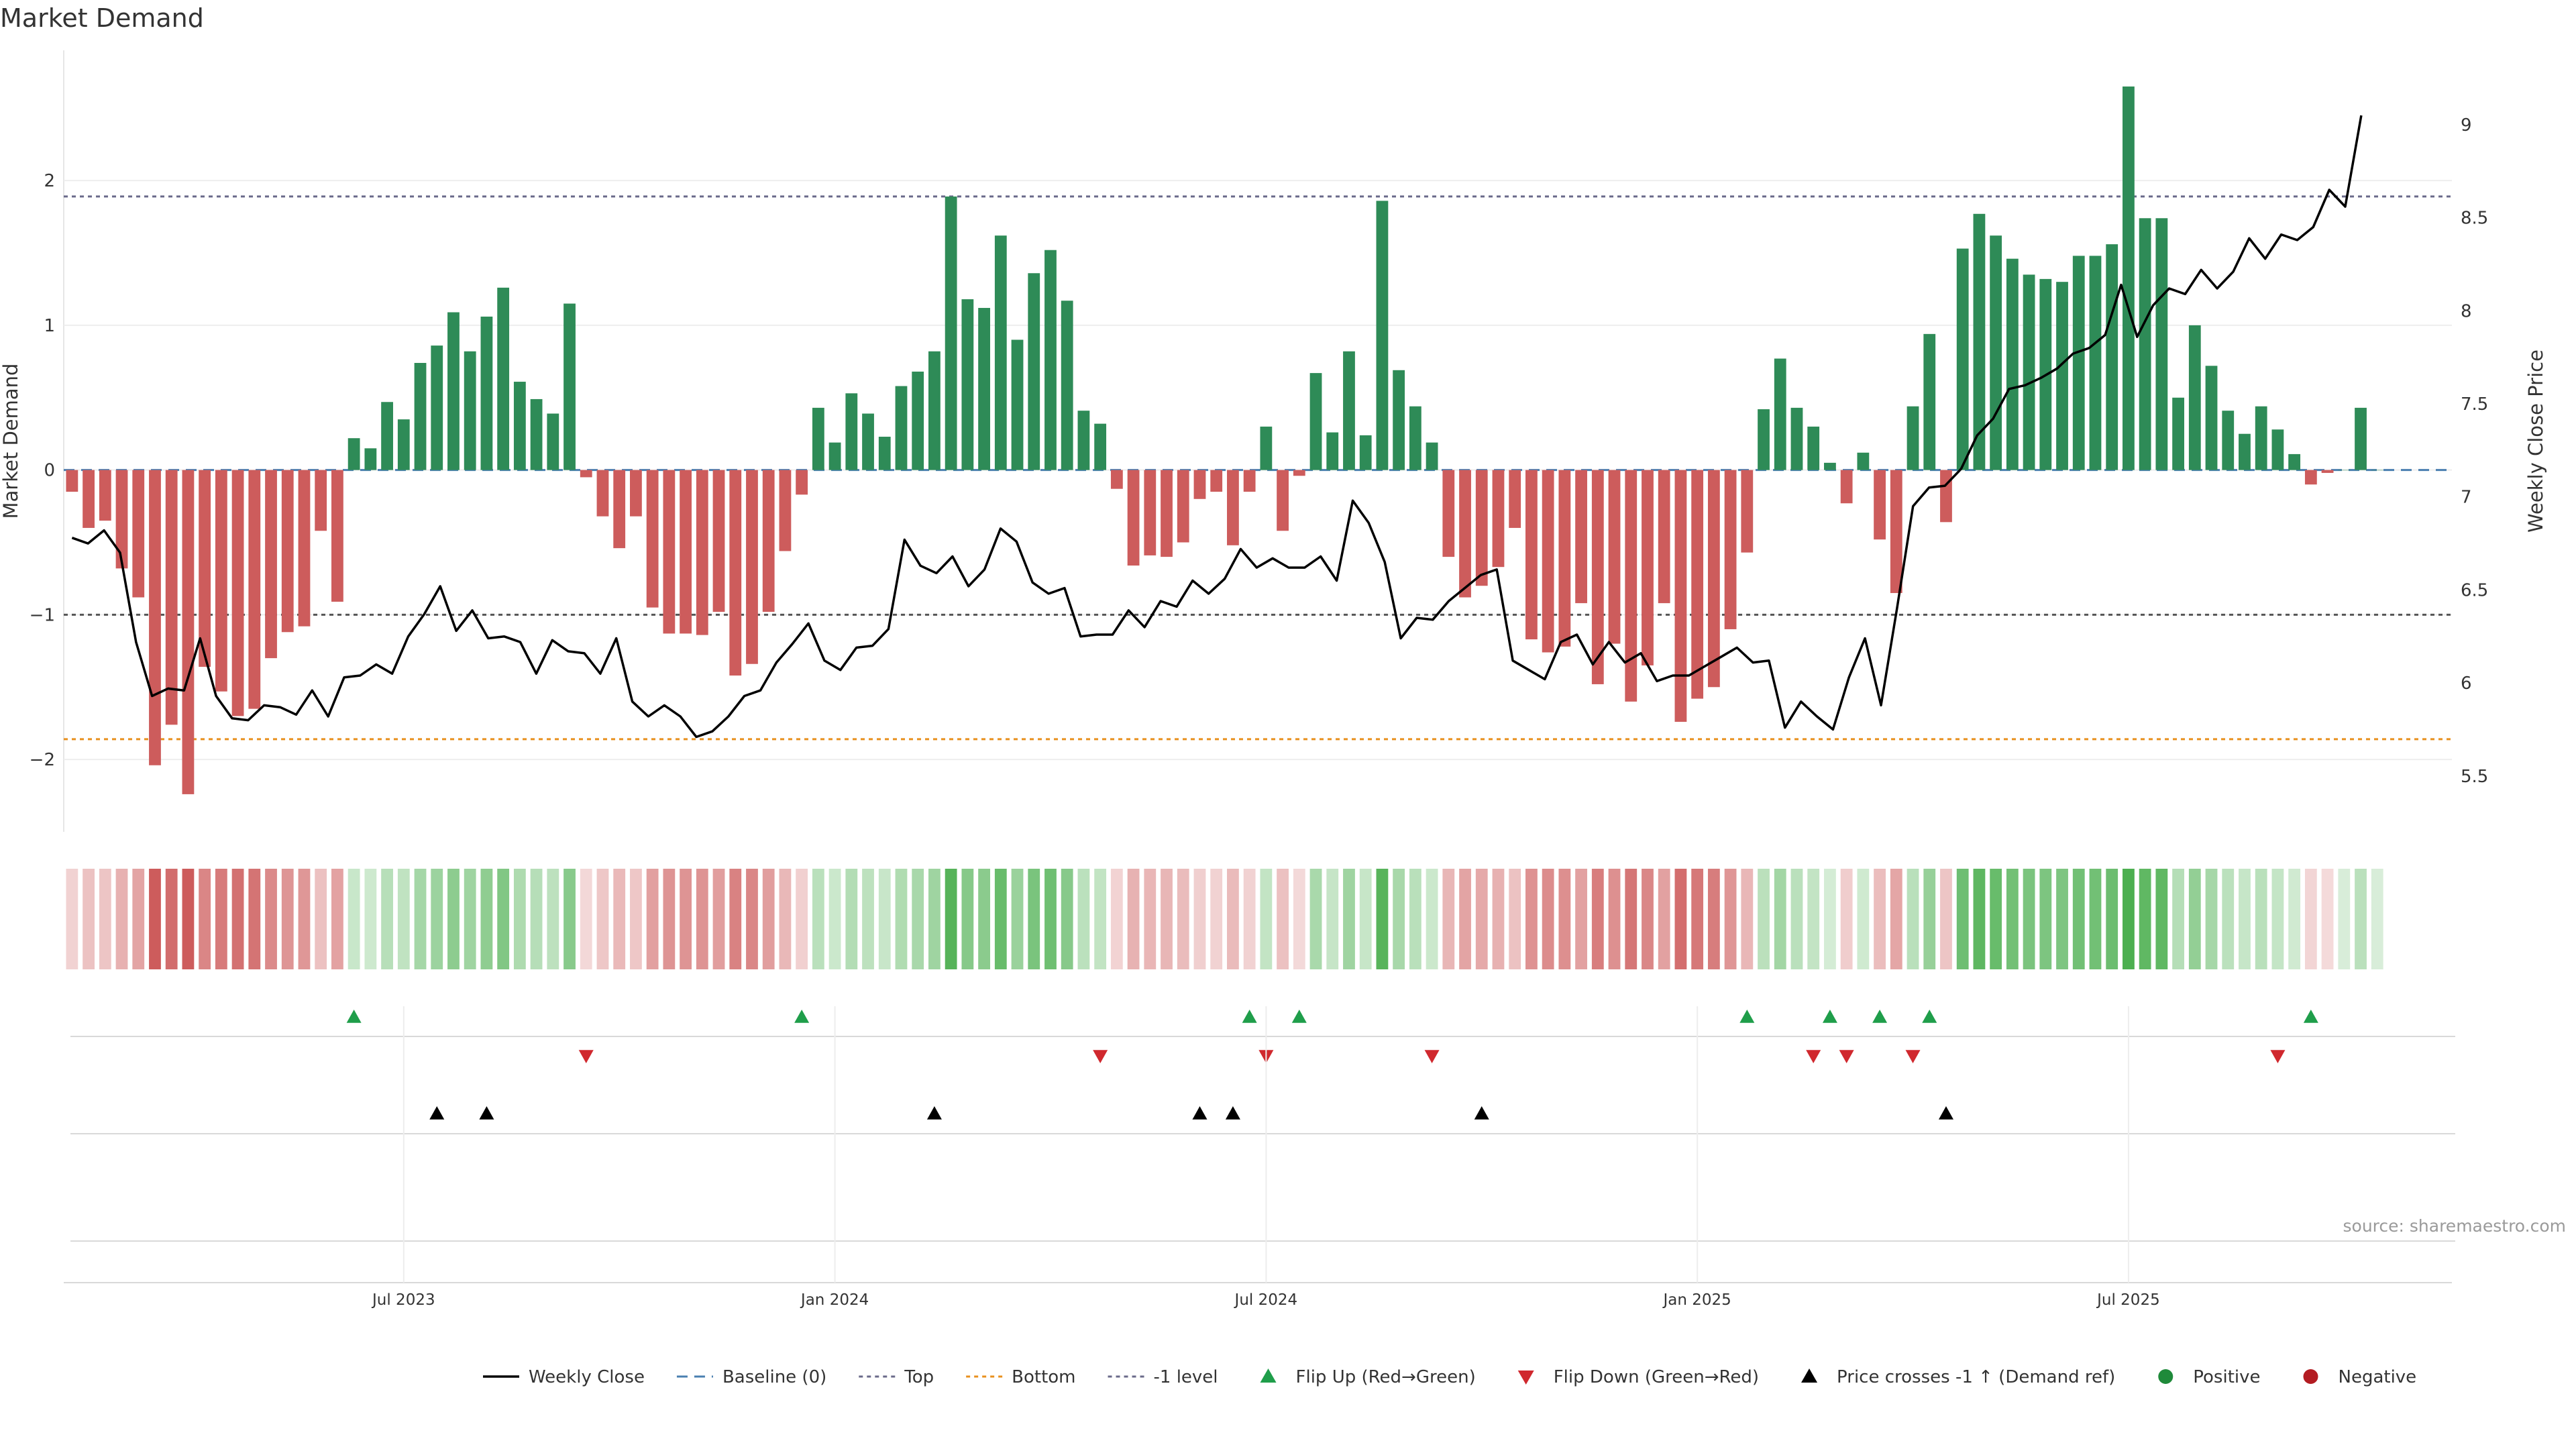 The width and height of the screenshot is (2576, 1449). Describe the element at coordinates (49, 181) in the screenshot. I see `left-y-tick-label: 2` at that location.